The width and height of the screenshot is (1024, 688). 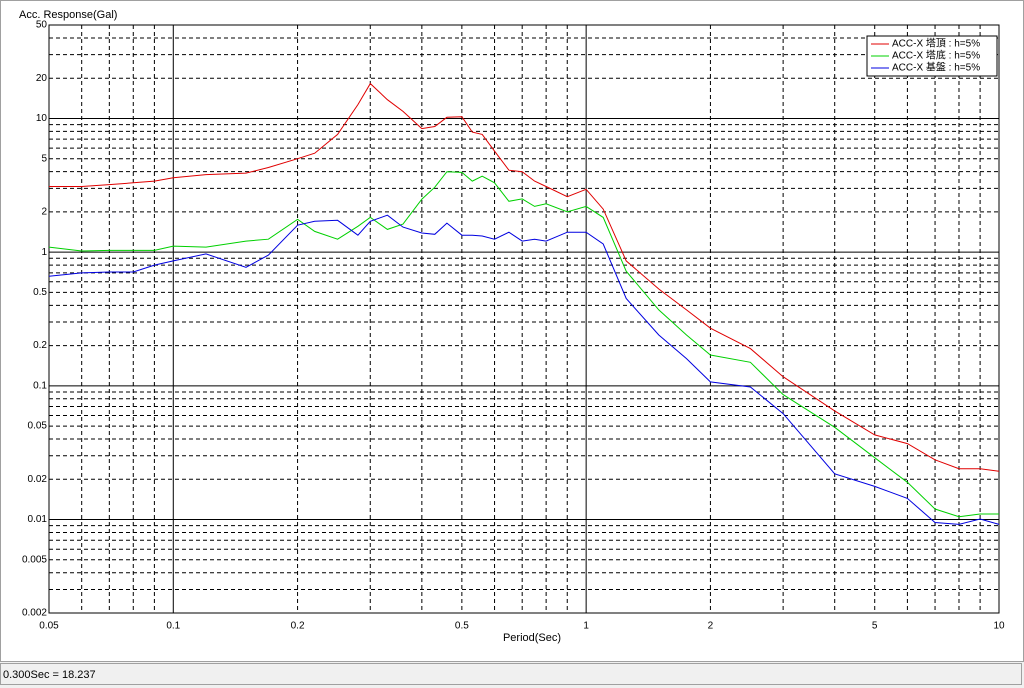 I want to click on y-tick-label: 0.05, so click(x=38, y=426).